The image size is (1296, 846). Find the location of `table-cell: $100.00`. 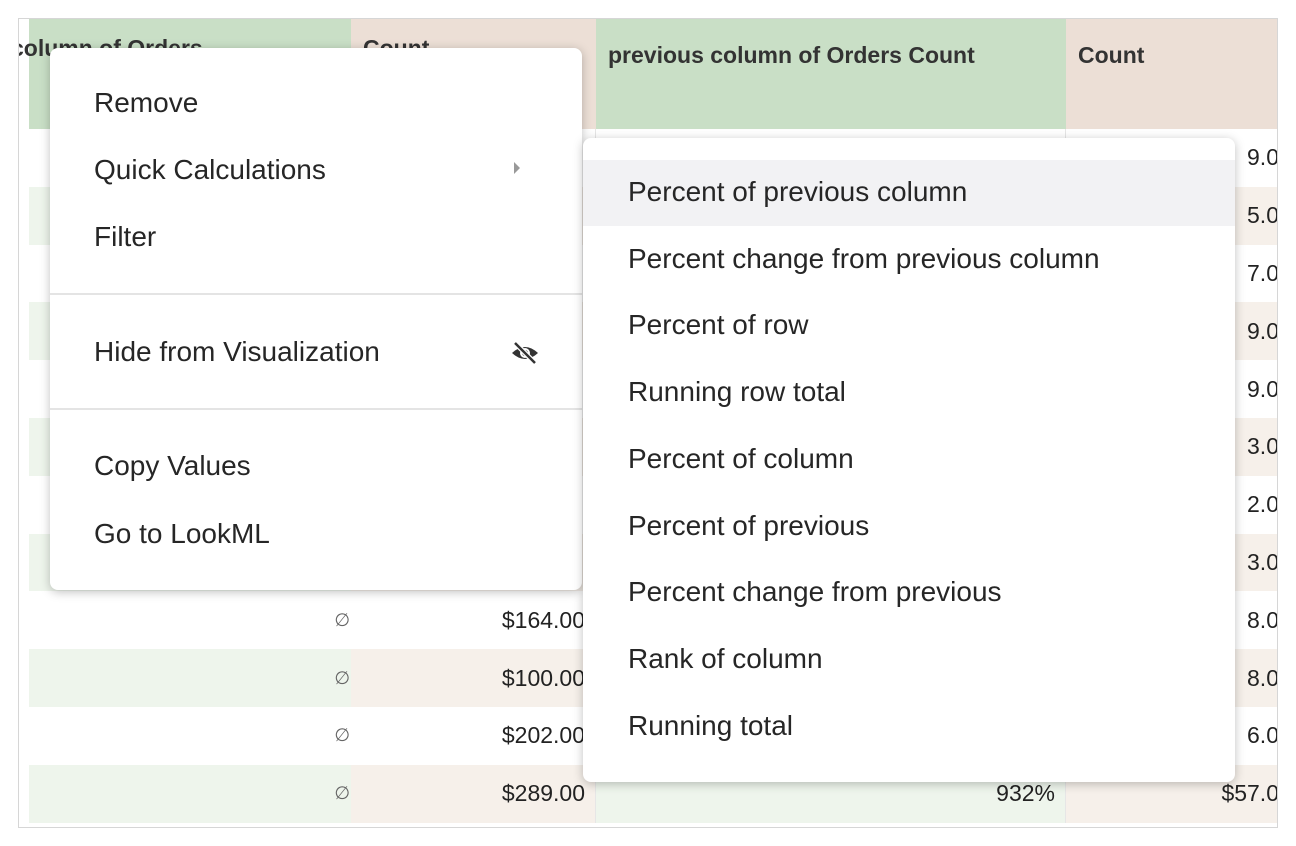

table-cell: $100.00 is located at coordinates (473, 678).